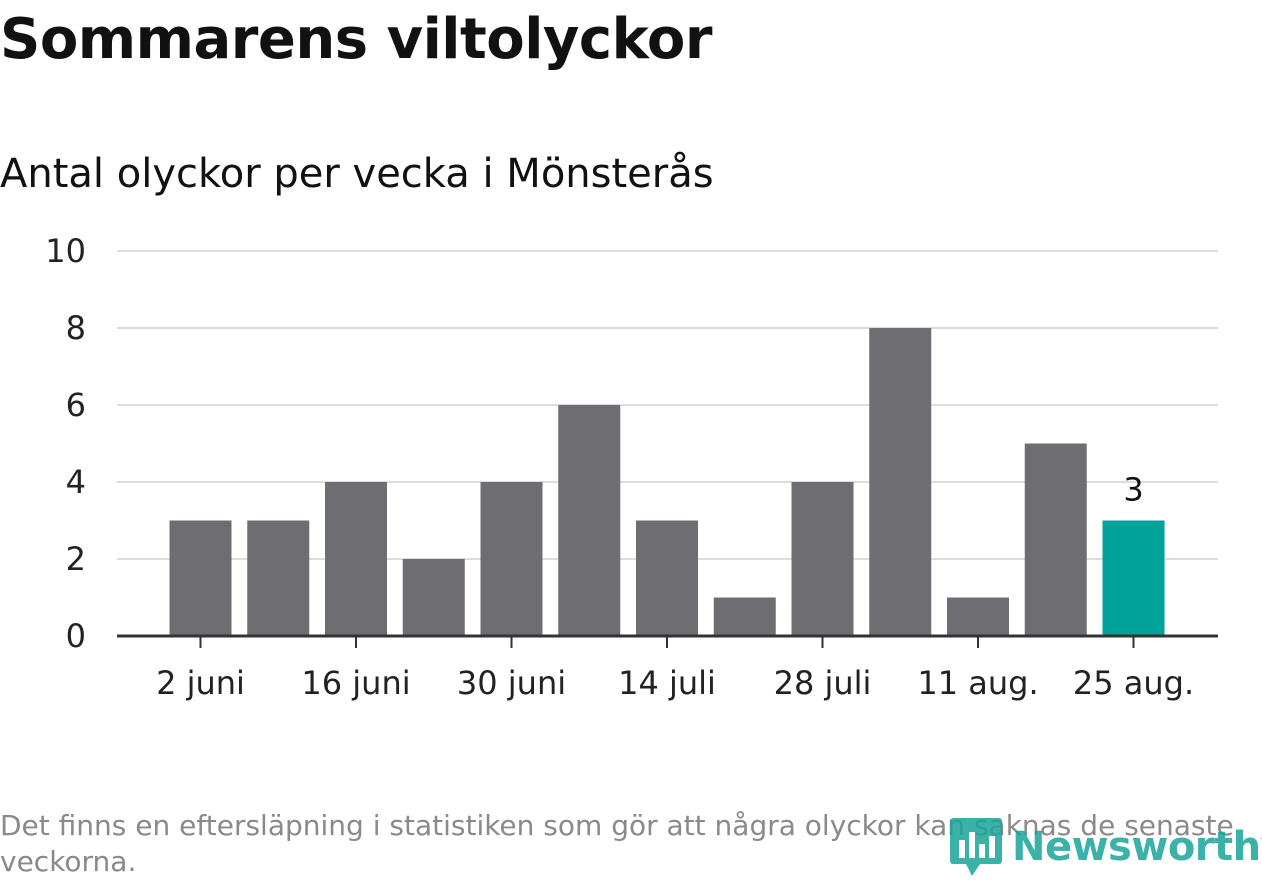  What do you see at coordinates (76, 559) in the screenshot?
I see `y-tick-label: 2` at bounding box center [76, 559].